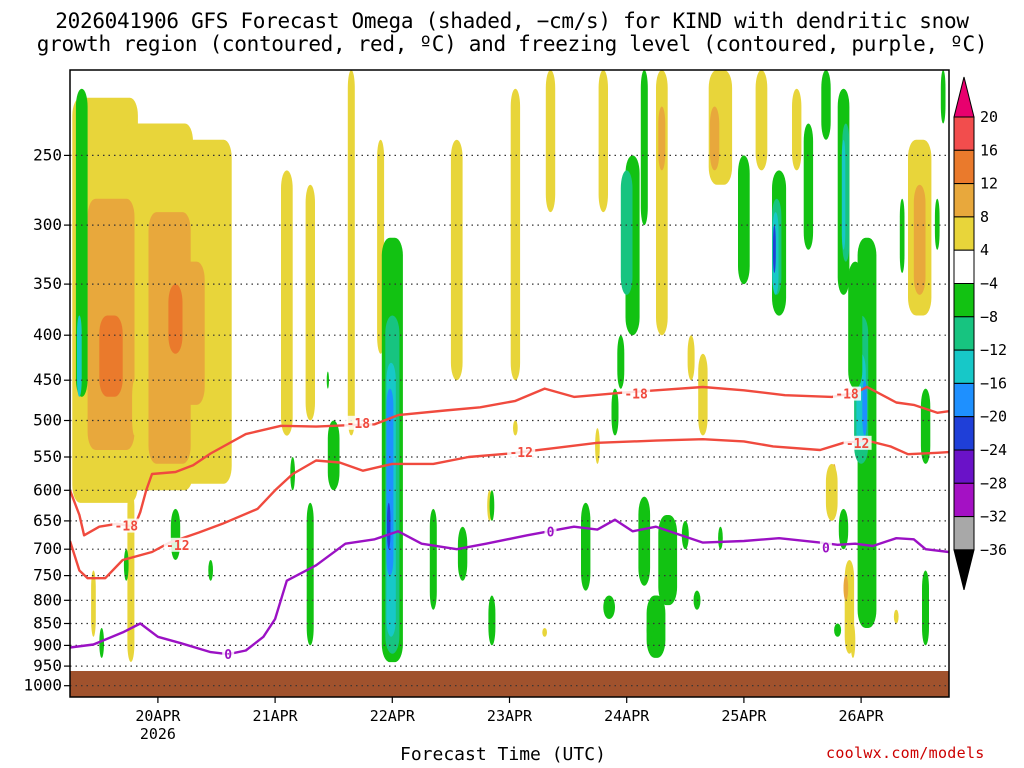  I want to click on y-tick-label-1000: 1000, so click(42, 685).